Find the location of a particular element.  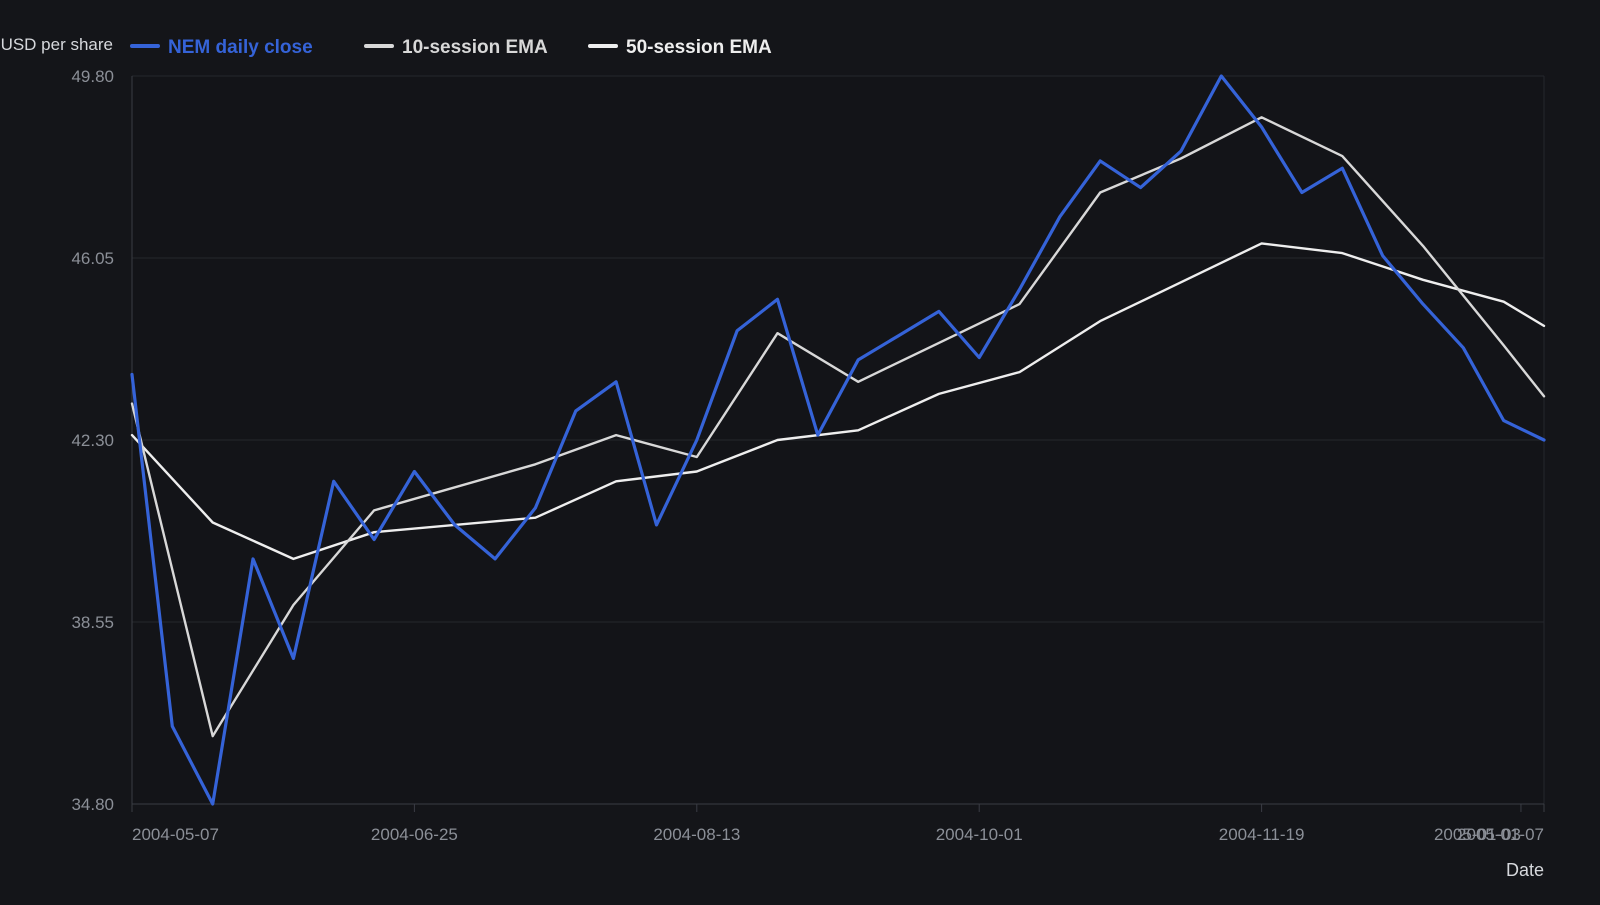

y-tick-label: 42.30 is located at coordinates (92, 440).